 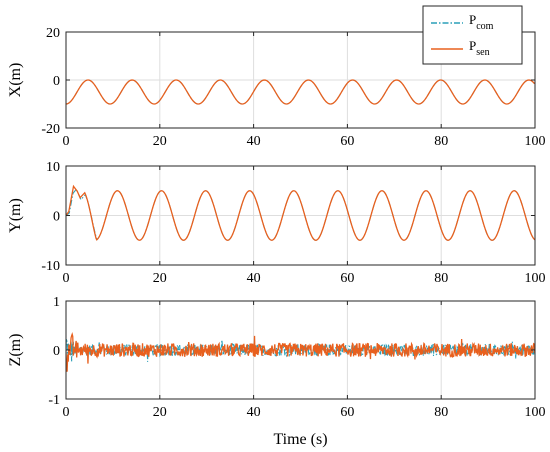 What do you see at coordinates (54, 400) in the screenshot?
I see `y-tick-label: -1` at bounding box center [54, 400].